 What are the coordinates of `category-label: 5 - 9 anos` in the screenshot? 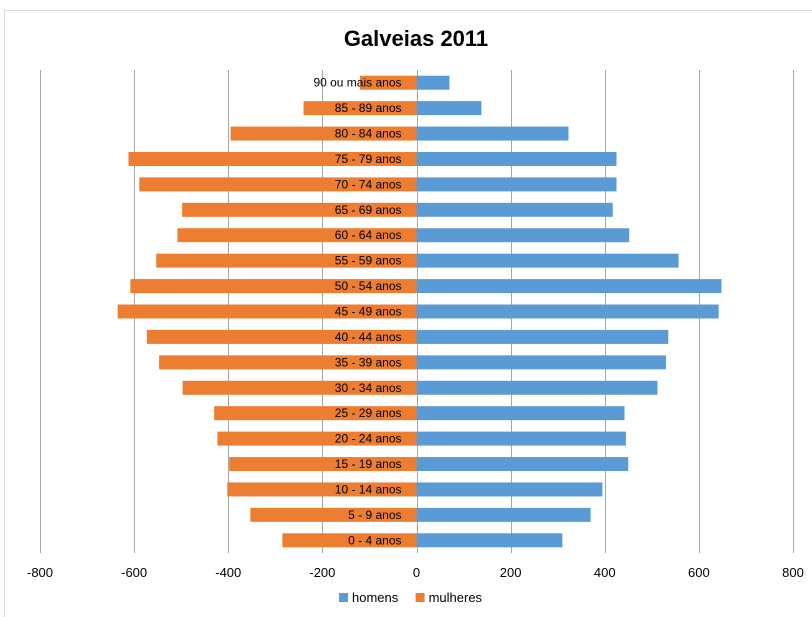 It's located at (374, 515).